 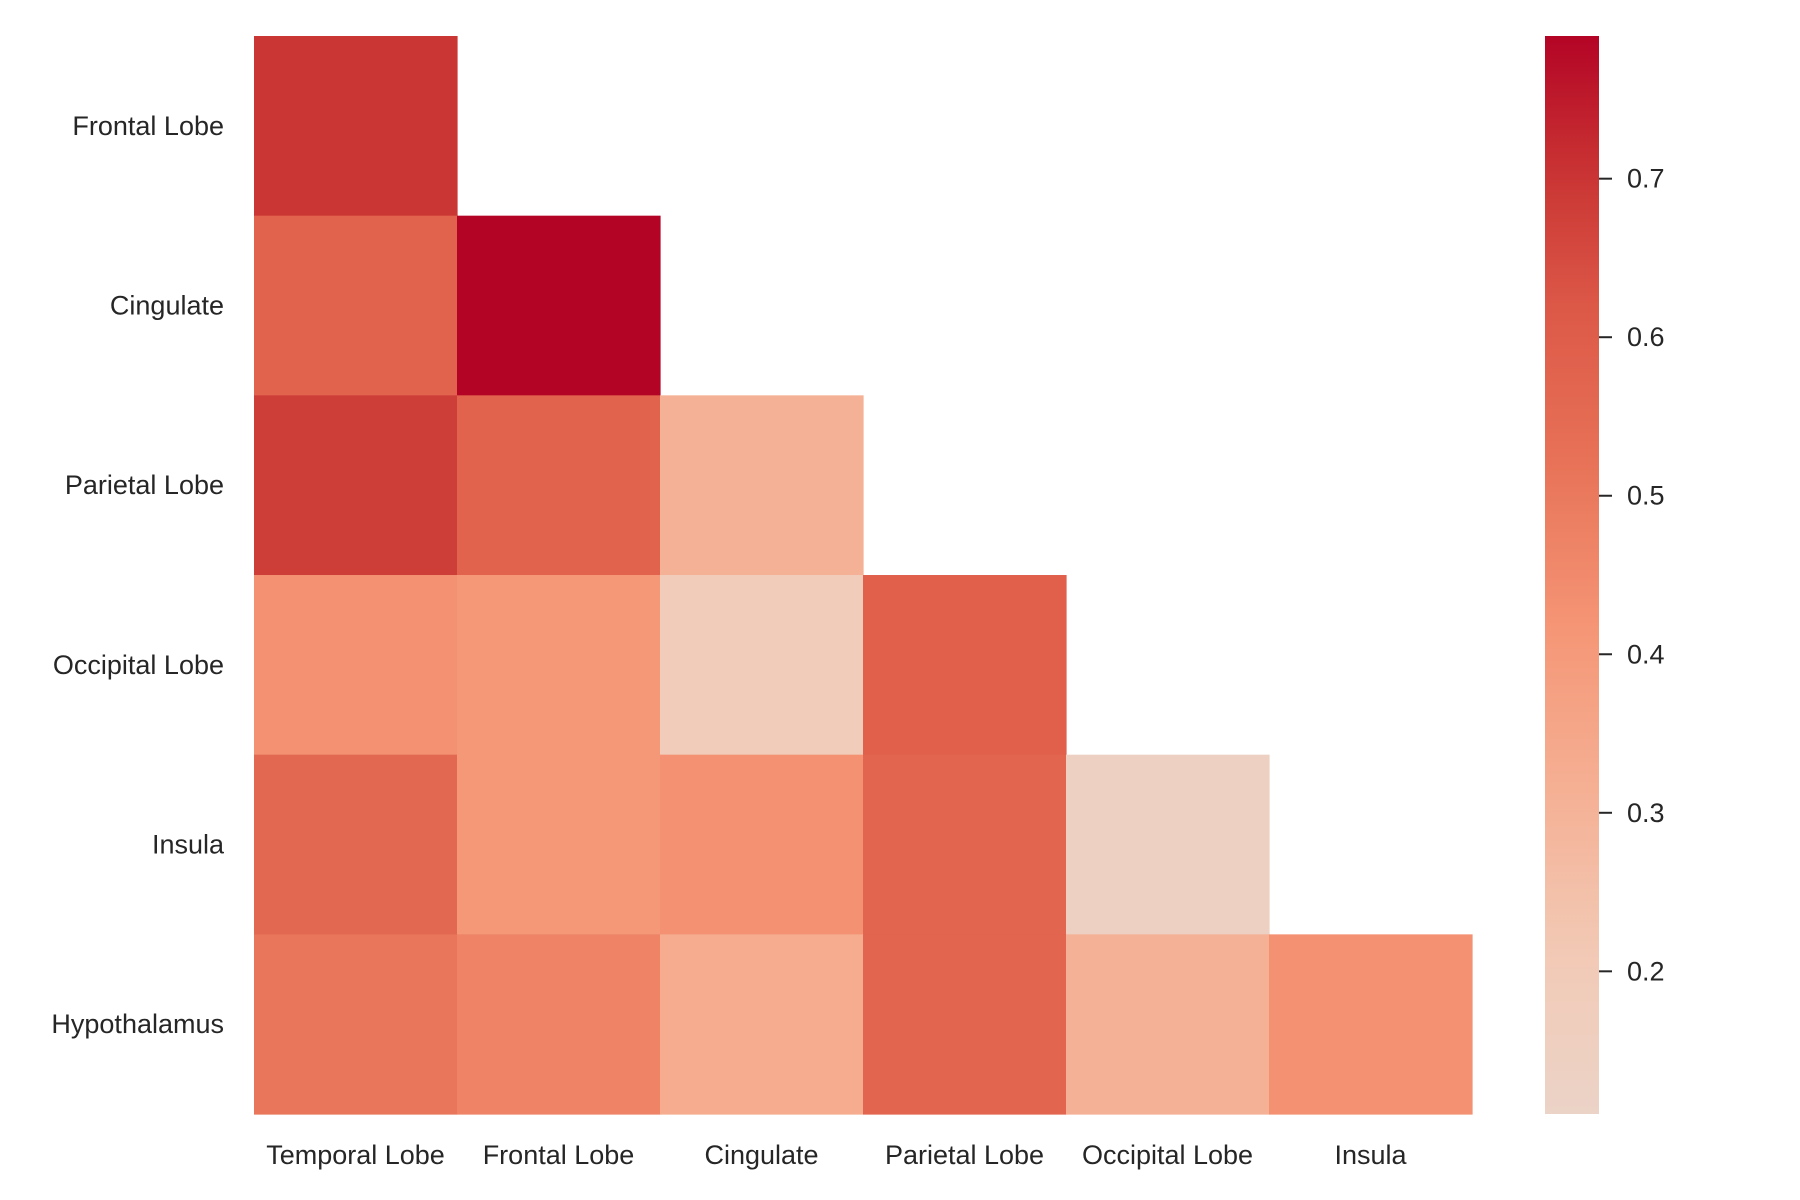 I want to click on y-tick-label: Occipital Lobe, so click(x=138, y=665).